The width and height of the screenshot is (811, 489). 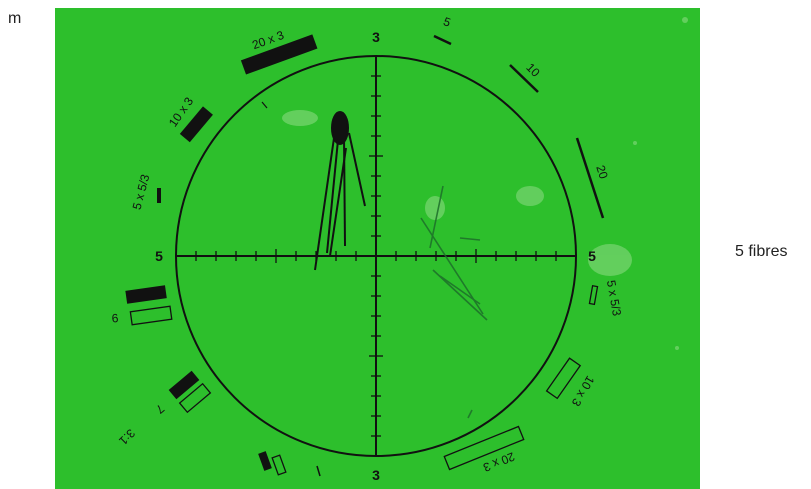 I want to click on faint-fibres, so click(x=454, y=302).